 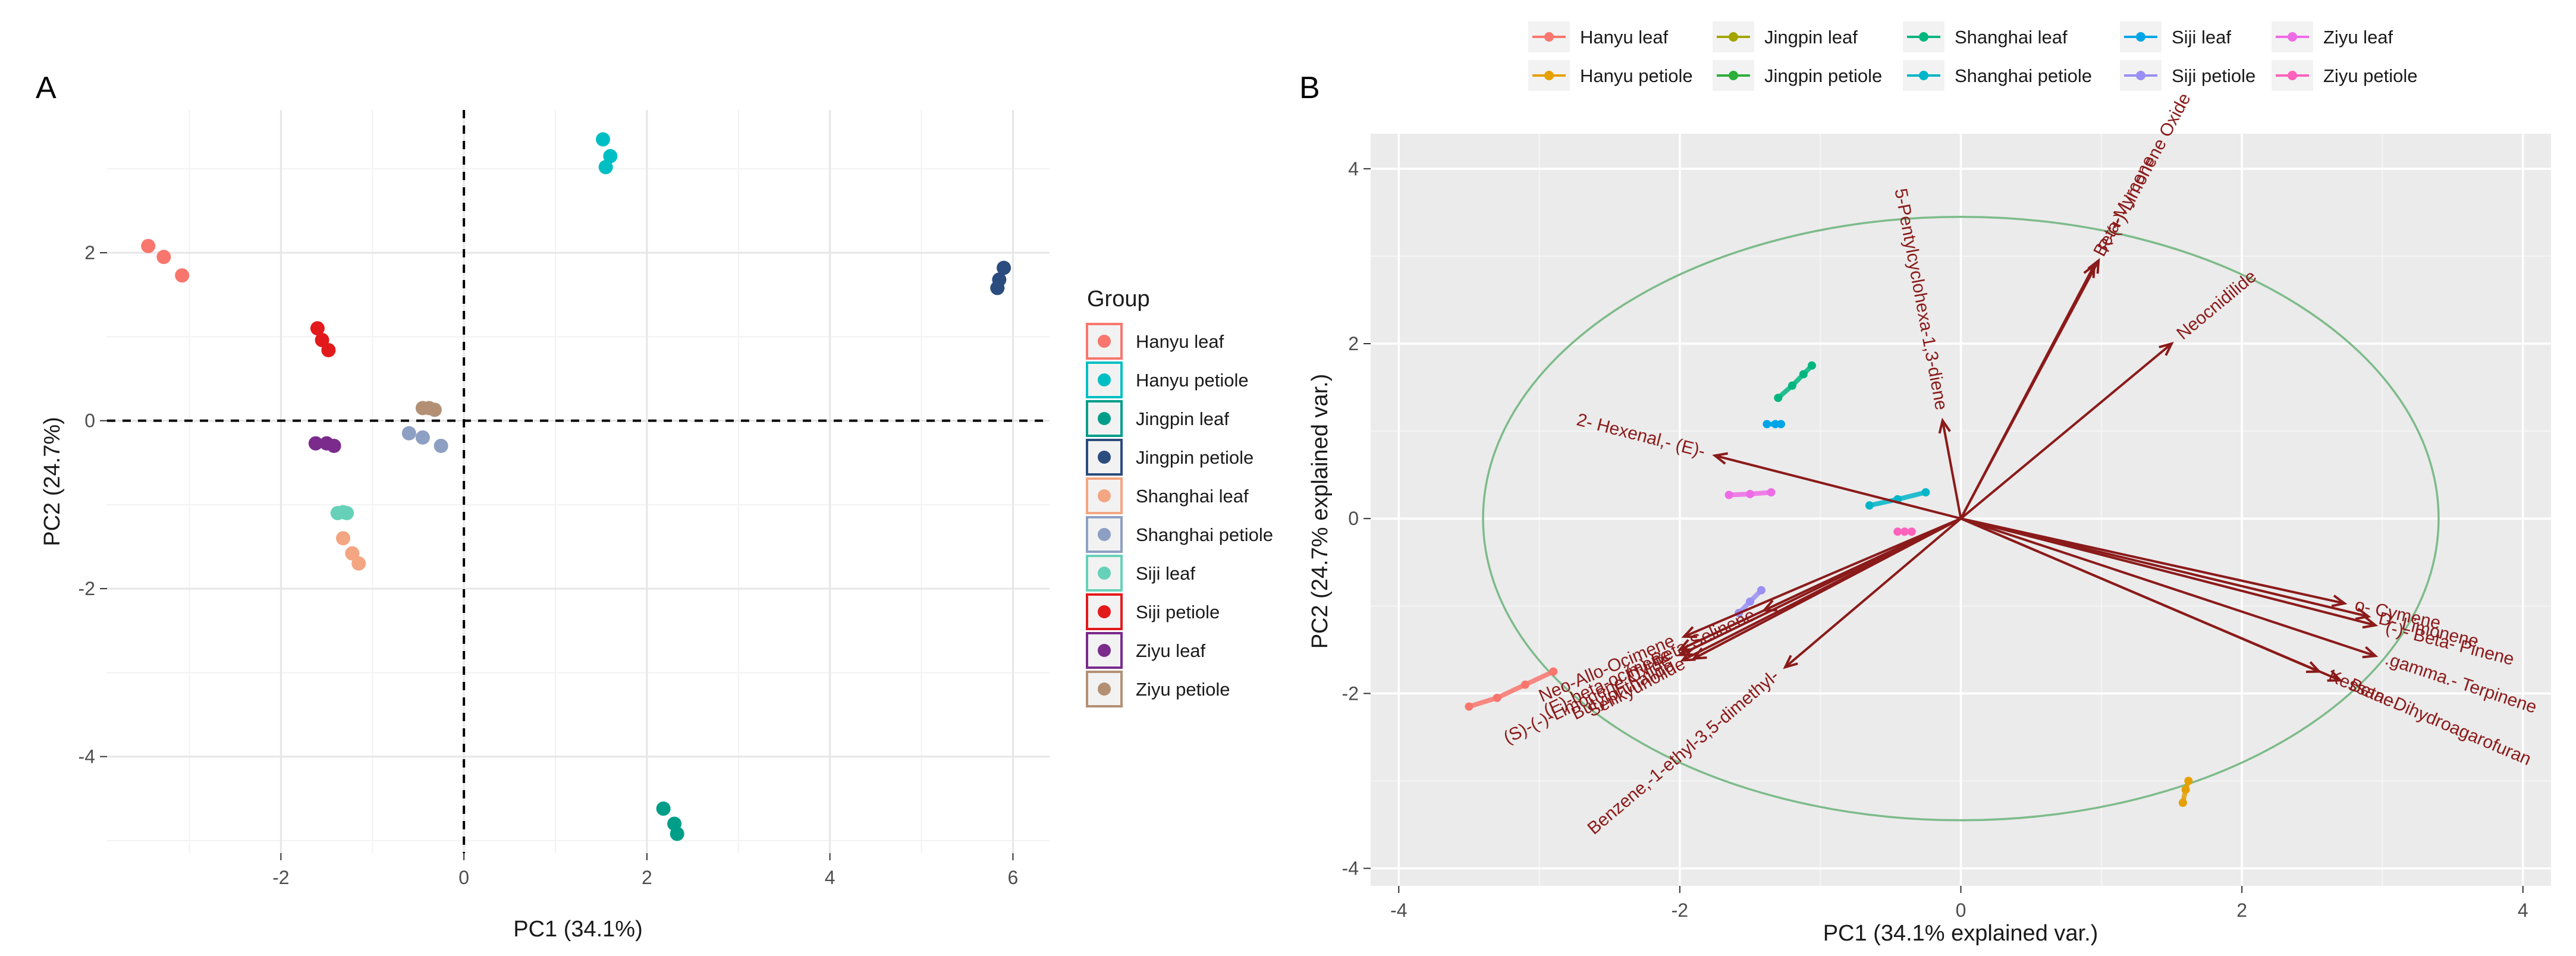 I want to click on legend-marker-hanyu-petiole, so click(x=1549, y=75).